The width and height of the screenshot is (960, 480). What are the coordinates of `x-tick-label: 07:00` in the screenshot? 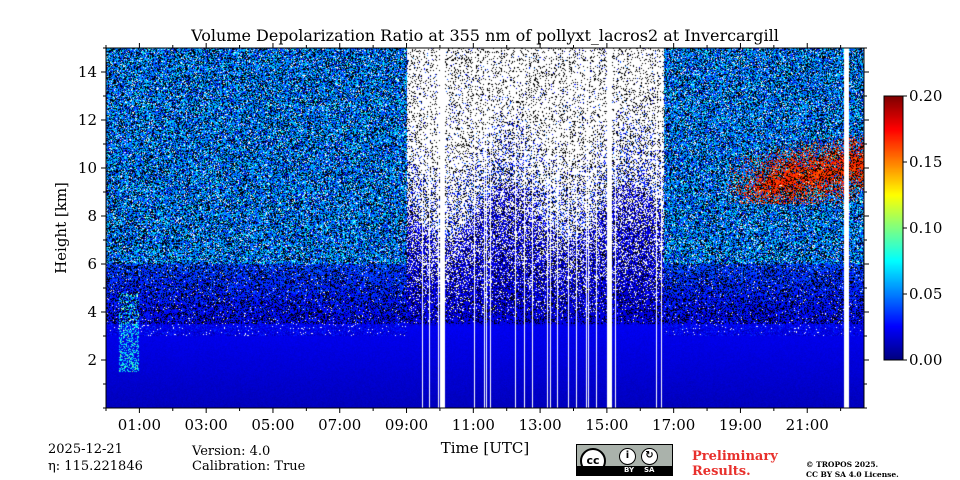 It's located at (339, 425).